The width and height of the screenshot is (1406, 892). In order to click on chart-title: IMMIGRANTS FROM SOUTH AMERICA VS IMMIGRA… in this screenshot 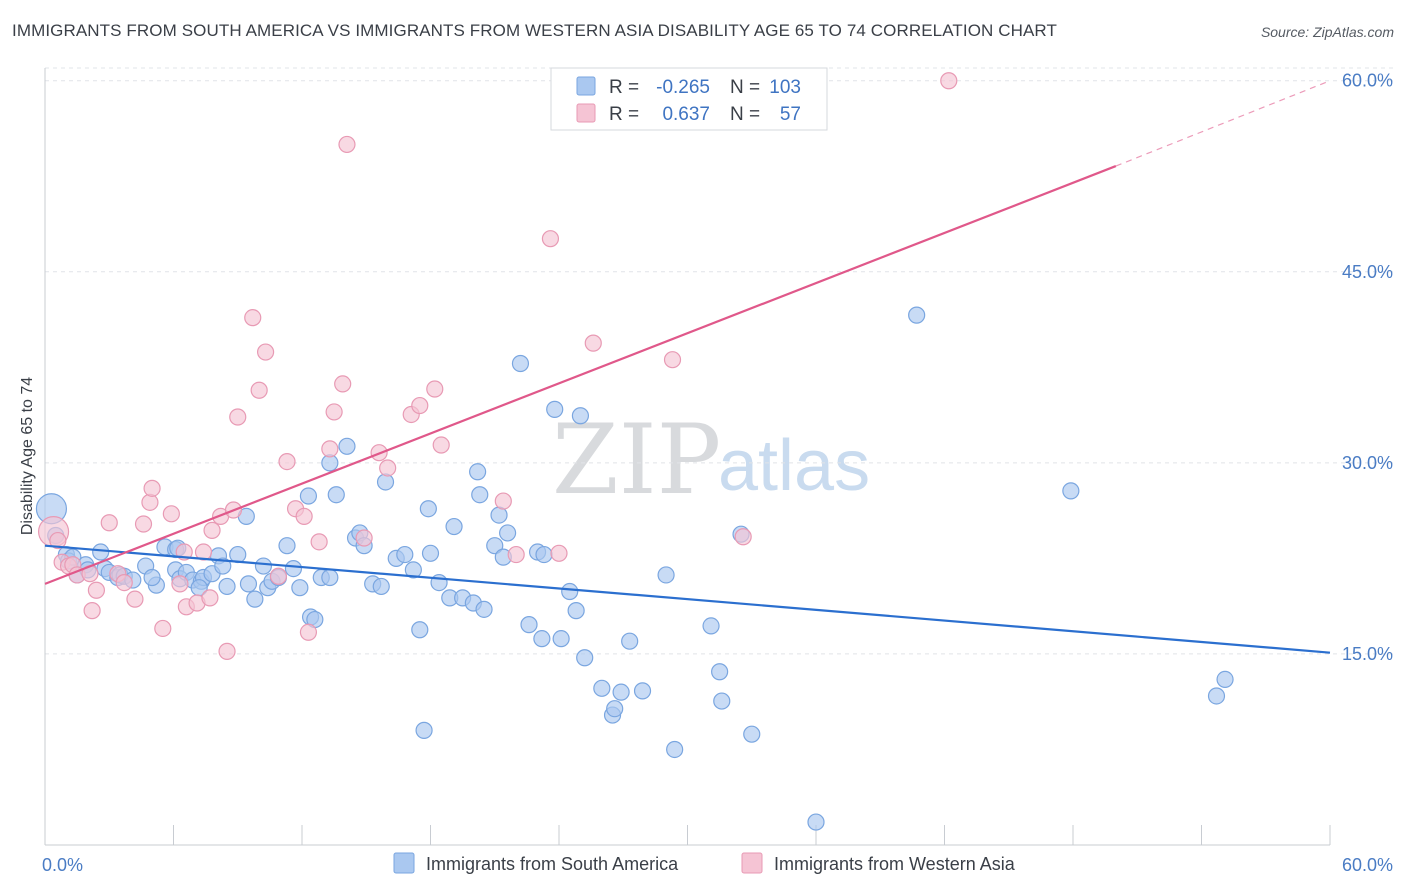, I will do `click(534, 30)`.